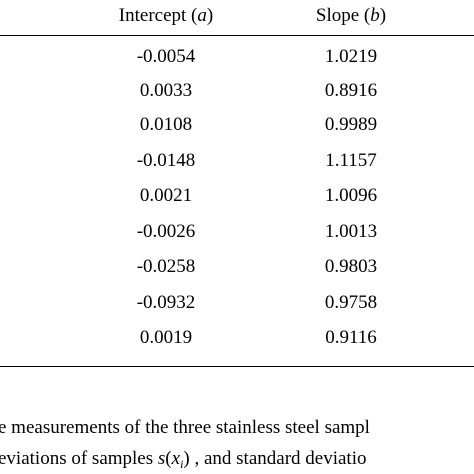 This screenshot has width=474, height=474. I want to click on slope-cell: 0.8916, so click(351, 90).